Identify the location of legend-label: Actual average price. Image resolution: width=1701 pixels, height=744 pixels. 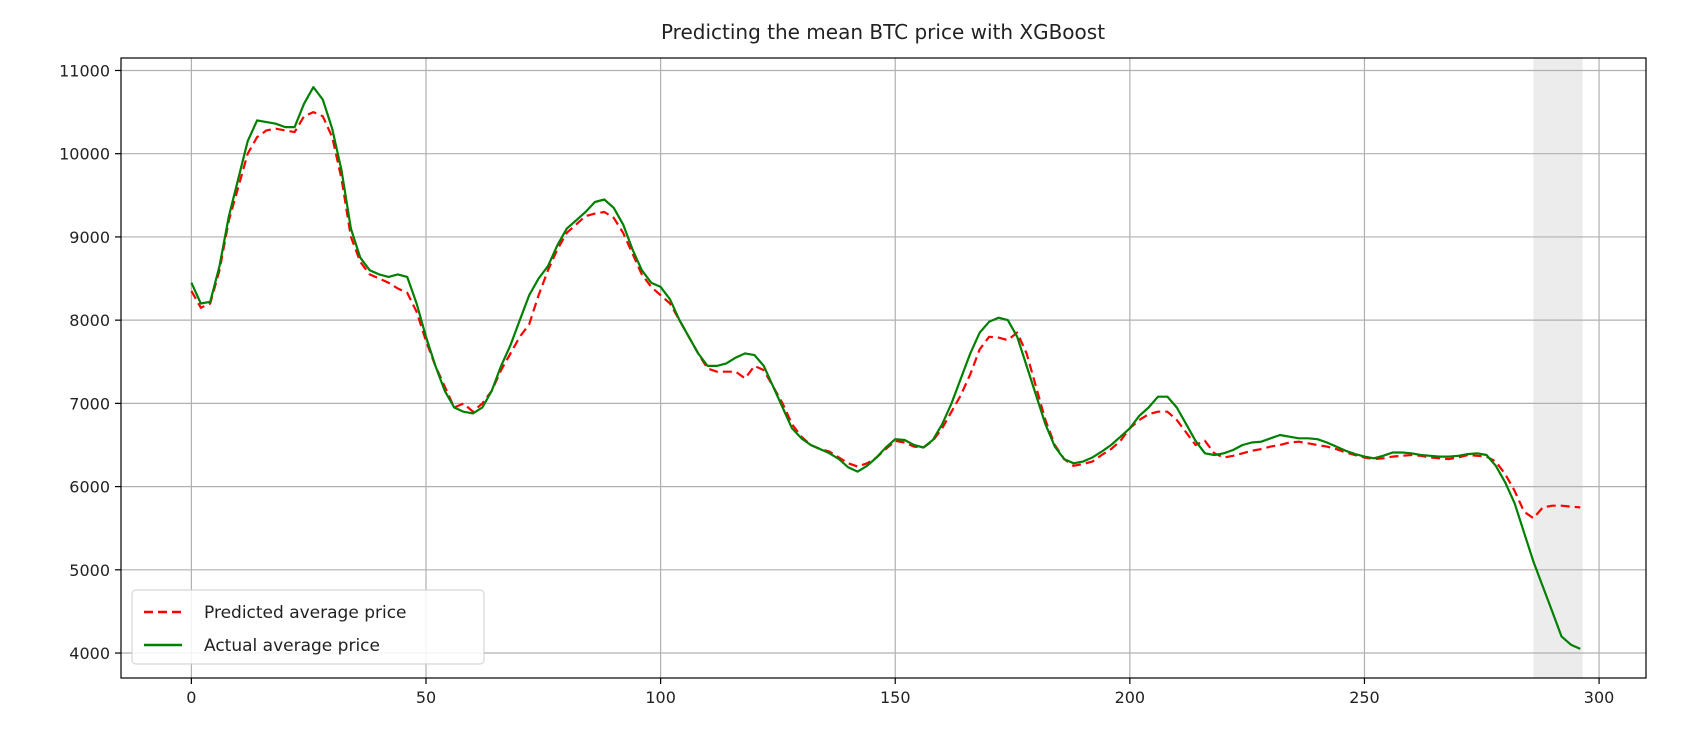
(292, 646).